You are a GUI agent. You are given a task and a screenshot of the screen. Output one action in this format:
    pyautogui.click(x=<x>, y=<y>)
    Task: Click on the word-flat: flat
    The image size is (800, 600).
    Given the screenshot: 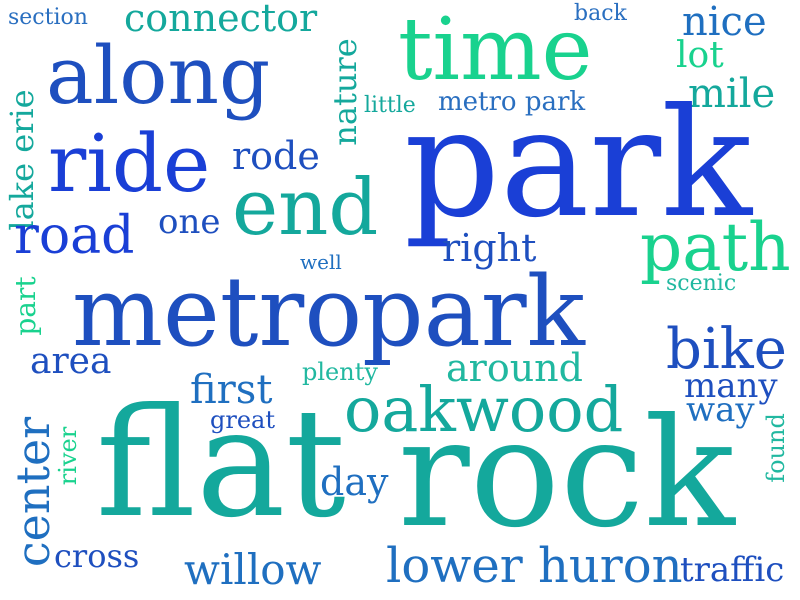 What is the action you would take?
    pyautogui.click(x=221, y=464)
    